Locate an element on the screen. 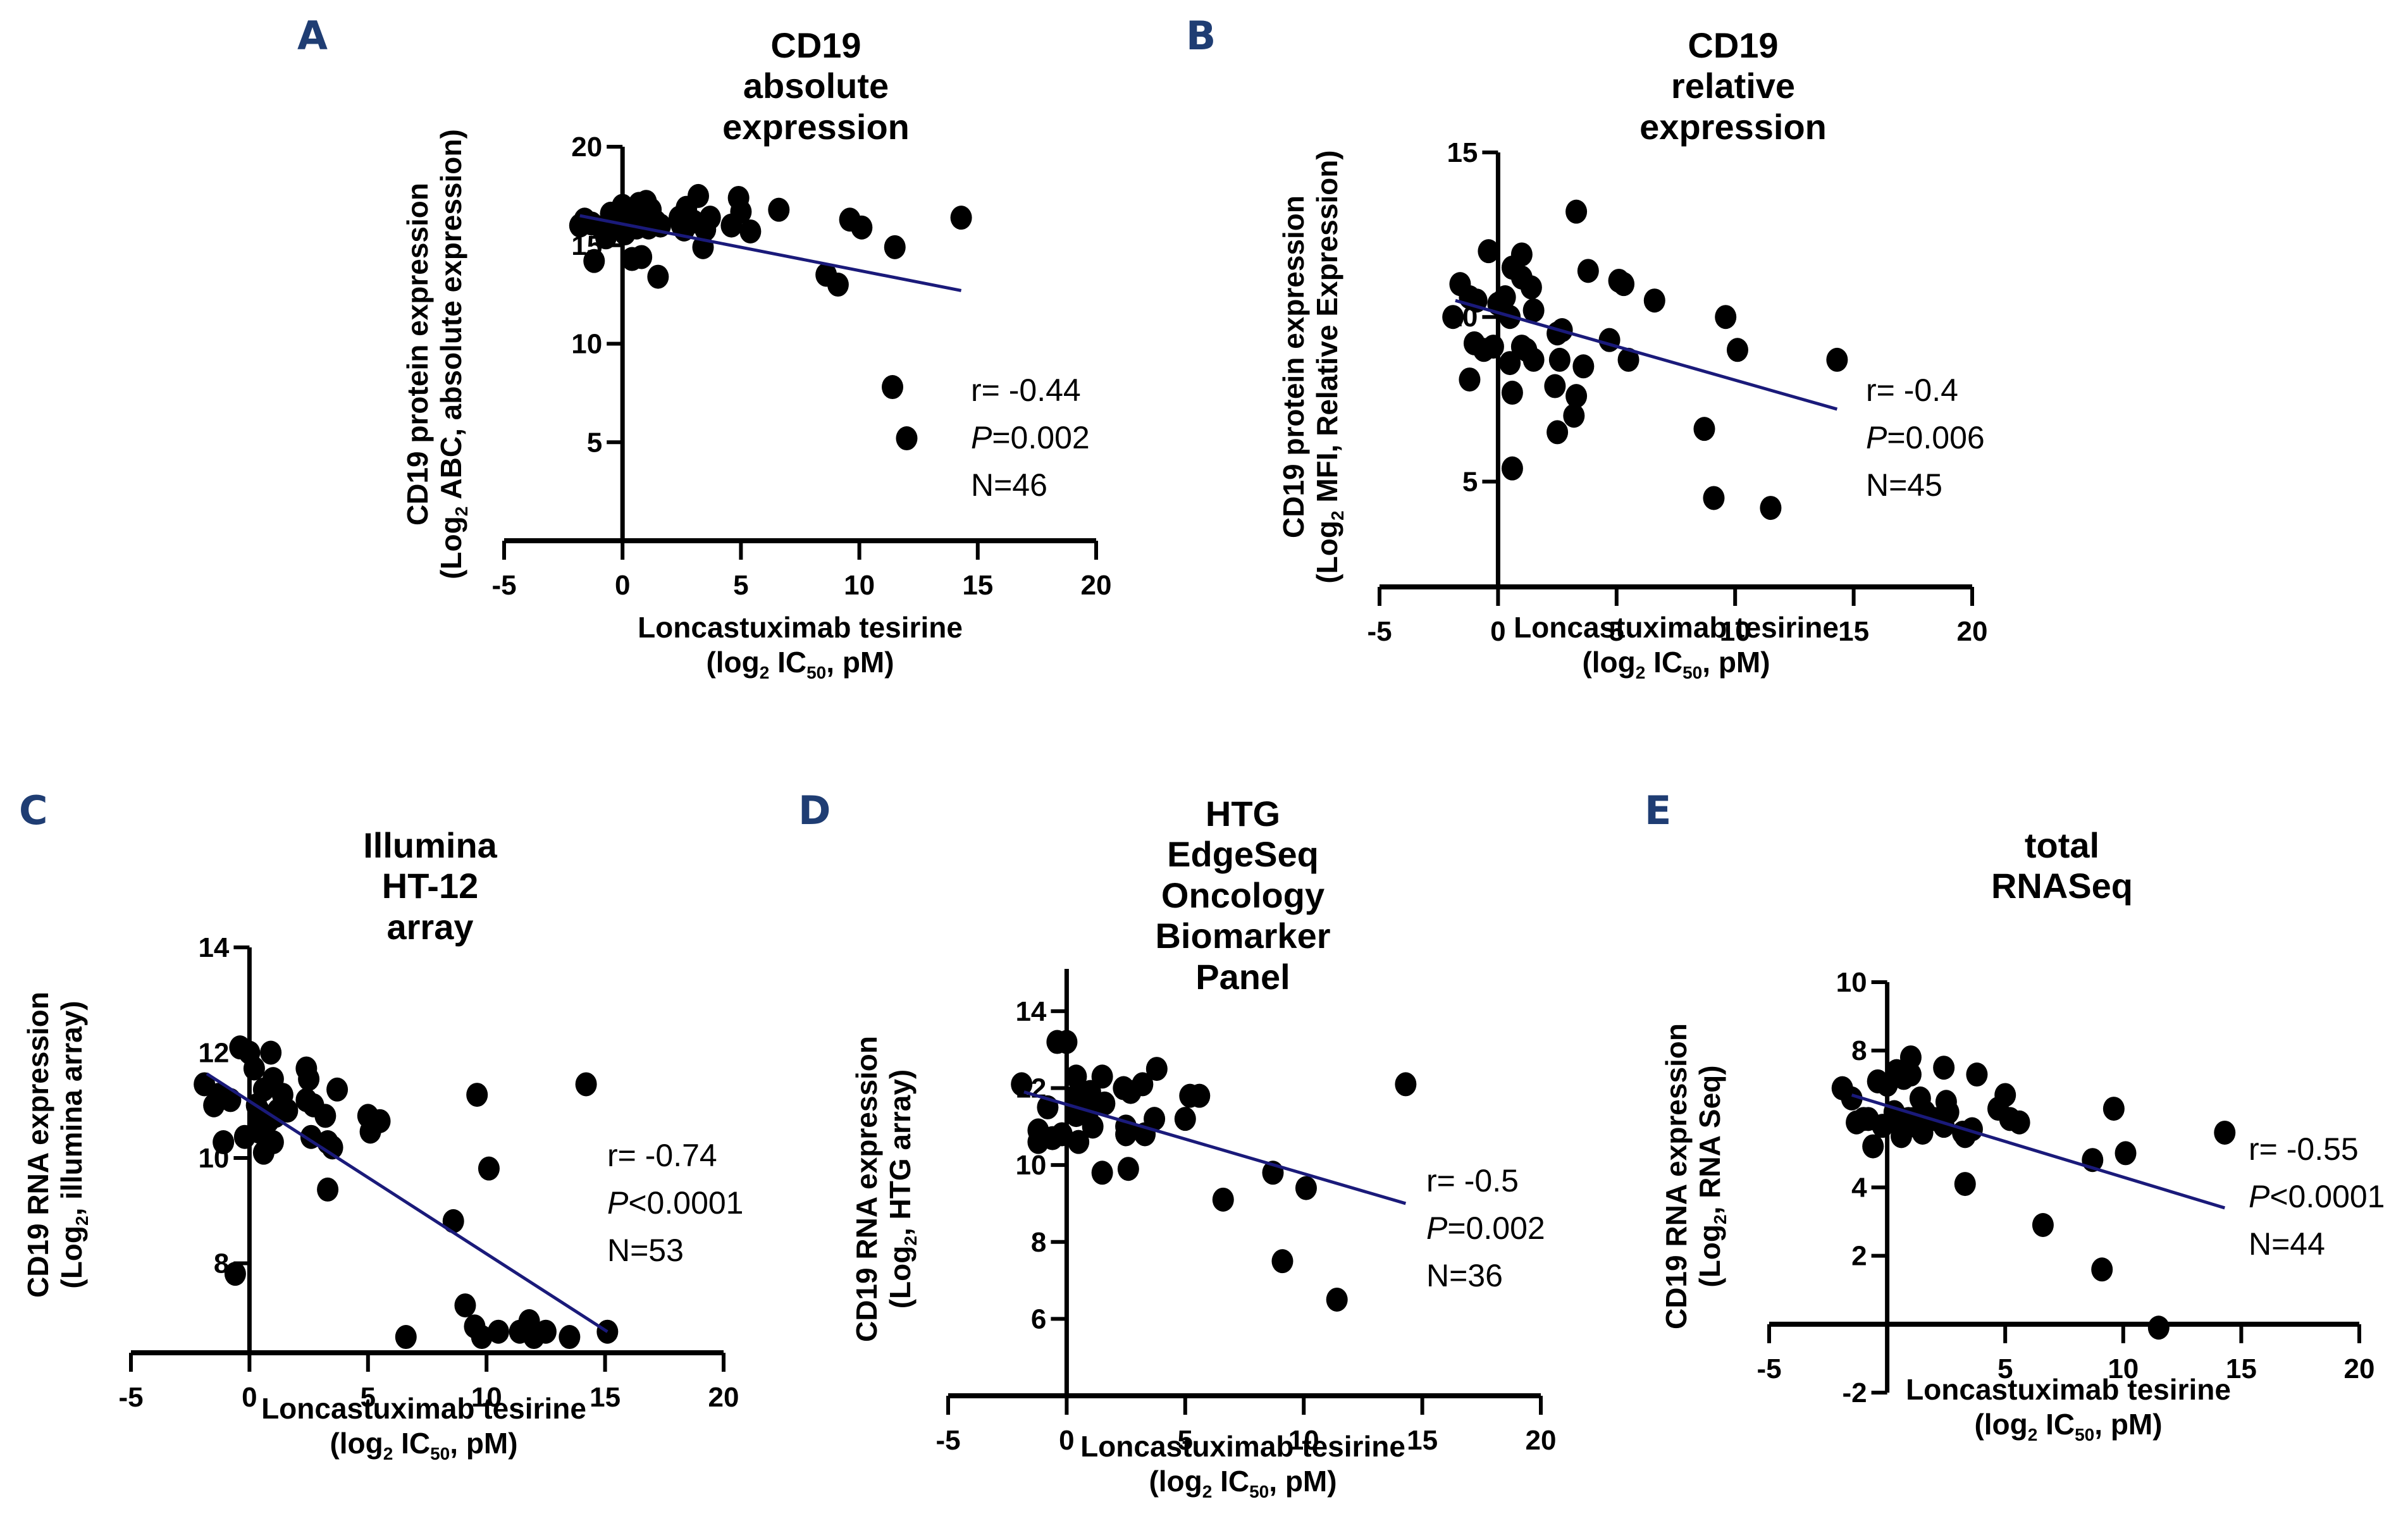 Image resolution: width=2408 pixels, height=1521 pixels. panel-letter-text: B is located at coordinates (1201, 36).